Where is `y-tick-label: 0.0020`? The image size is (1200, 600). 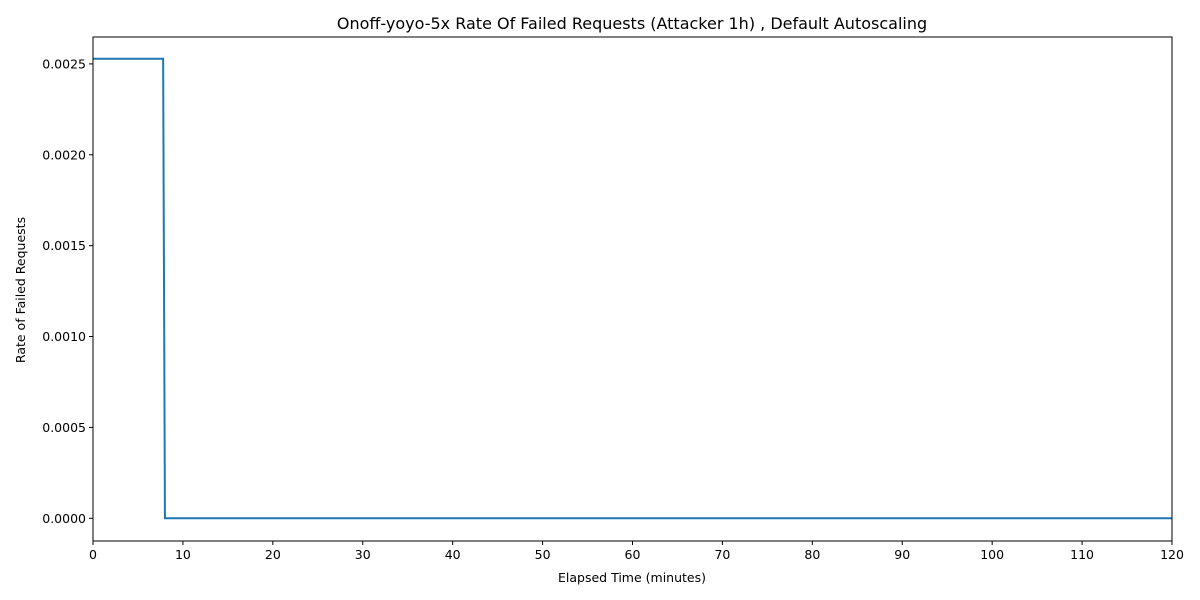 y-tick-label: 0.0020 is located at coordinates (64, 154).